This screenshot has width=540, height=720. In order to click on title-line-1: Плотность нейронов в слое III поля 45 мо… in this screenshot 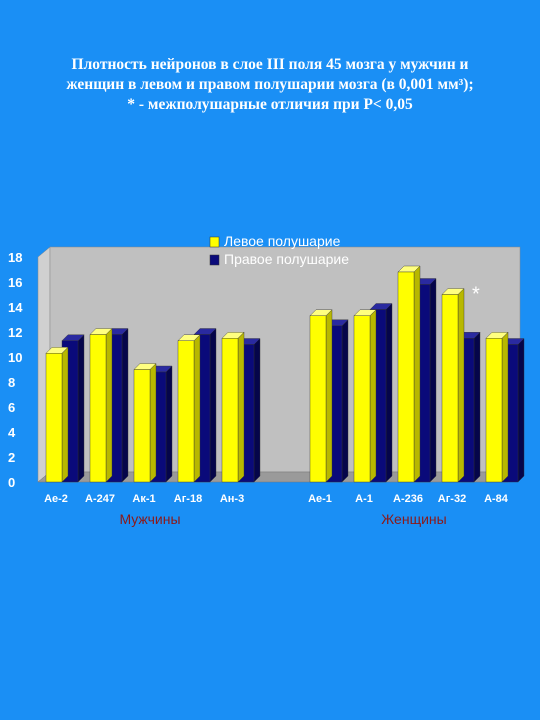, I will do `click(270, 64)`.